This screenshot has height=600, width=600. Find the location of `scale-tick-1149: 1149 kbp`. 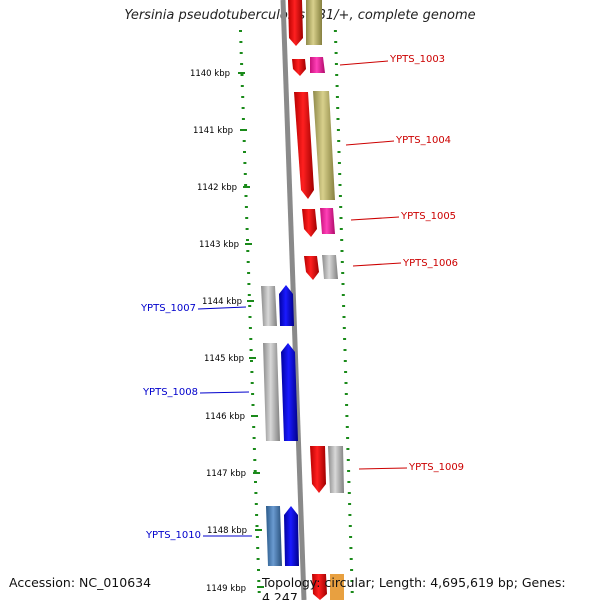

scale-tick-1149: 1149 kbp is located at coordinates (235, 589).